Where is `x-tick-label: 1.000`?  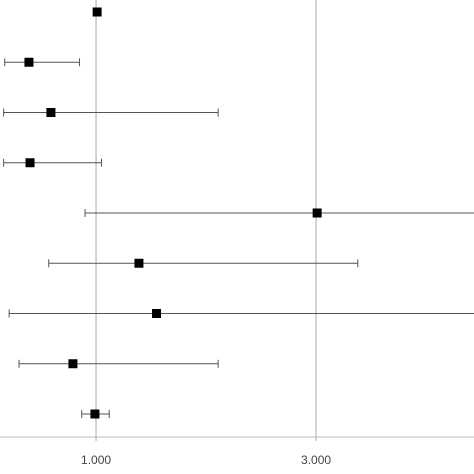
x-tick-label: 1.000 is located at coordinates (96, 460).